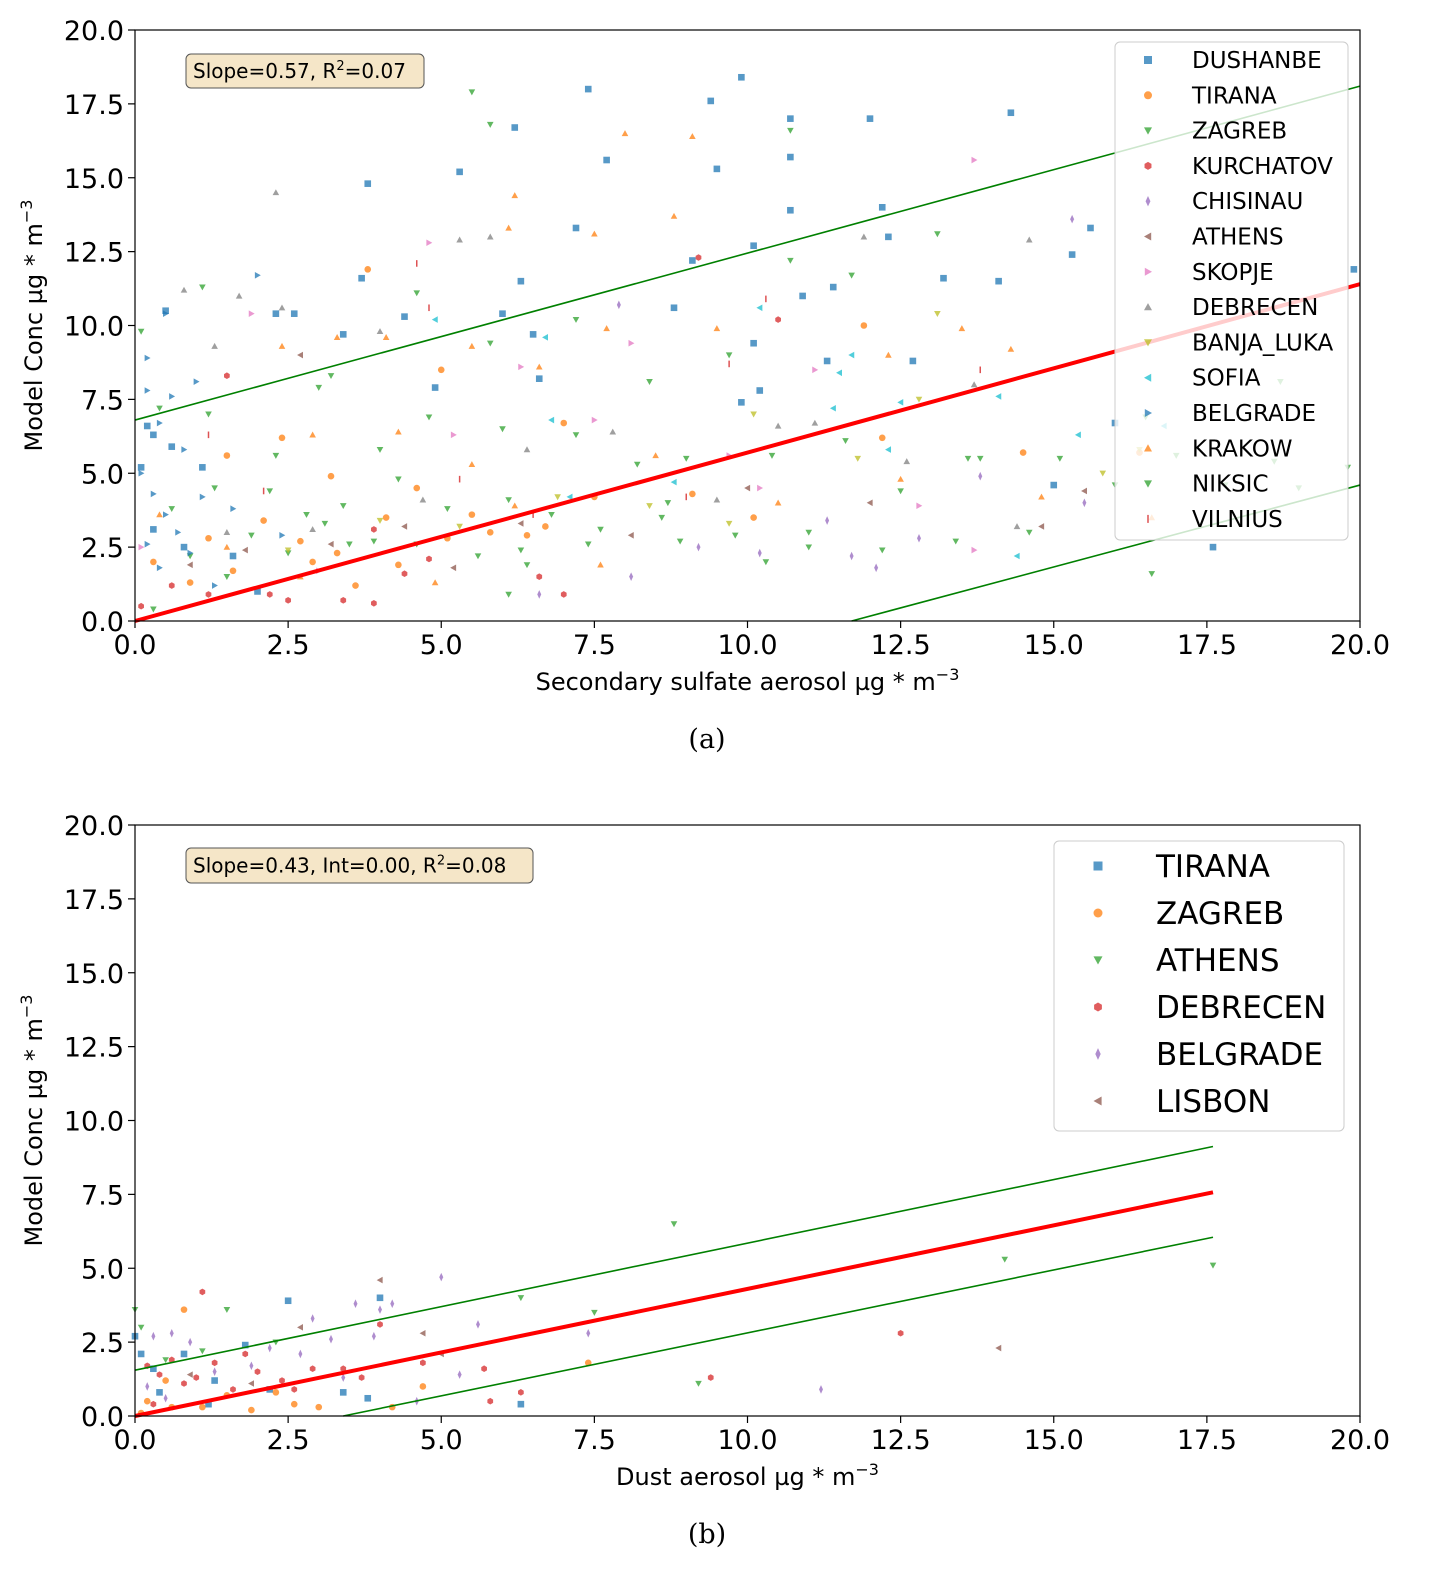 The width and height of the screenshot is (1435, 1593). What do you see at coordinates (594, 645) in the screenshot?
I see `x-tick-label: 7.5` at bounding box center [594, 645].